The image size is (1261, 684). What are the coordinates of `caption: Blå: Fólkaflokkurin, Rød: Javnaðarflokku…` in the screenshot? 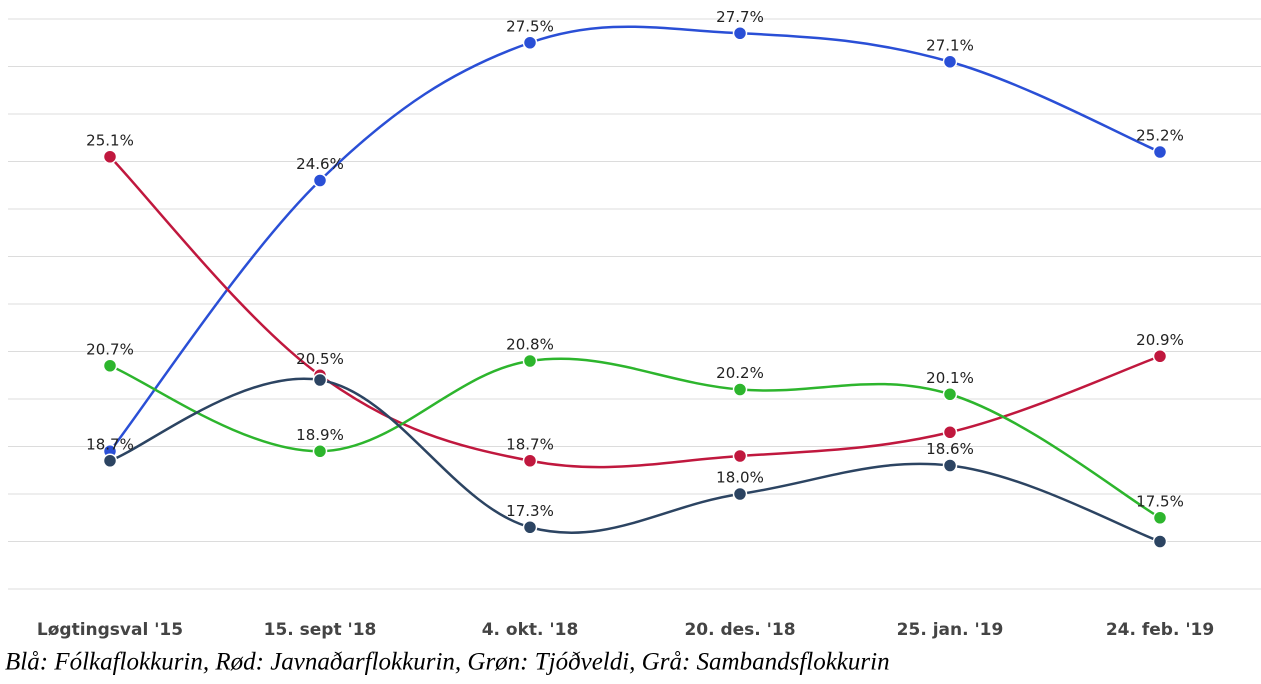 It's located at (447, 662).